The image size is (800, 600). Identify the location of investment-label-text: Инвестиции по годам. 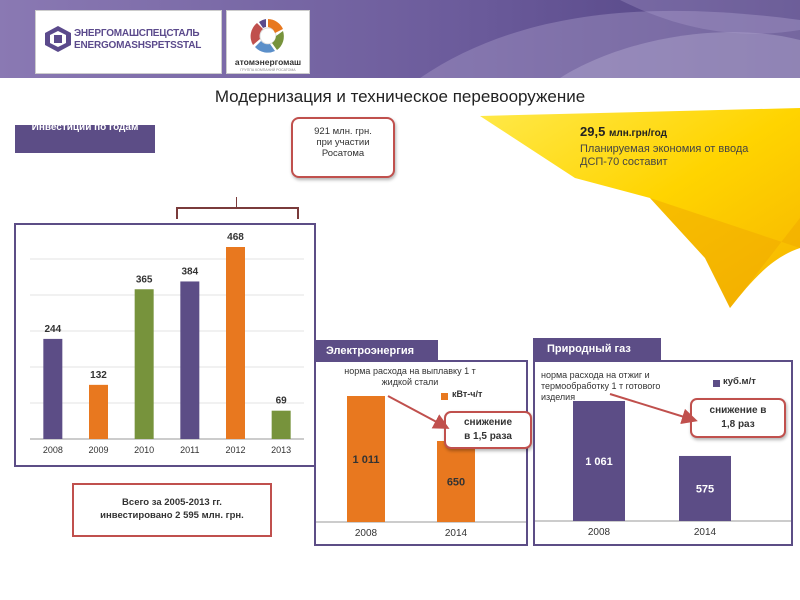
(85, 129).